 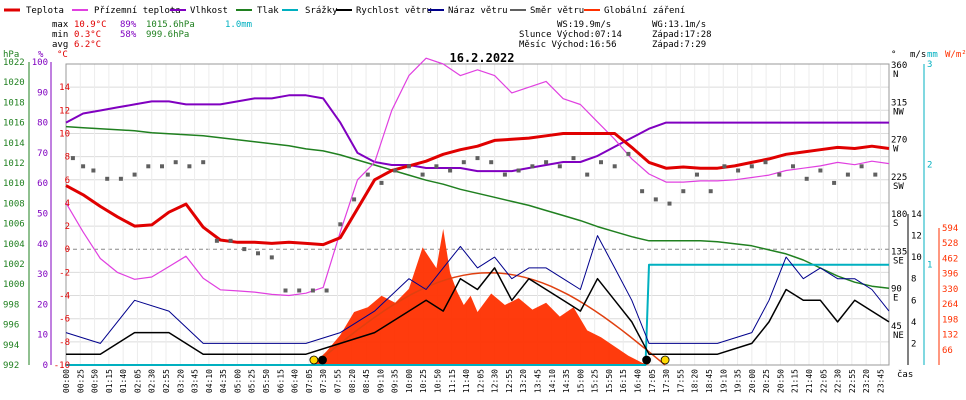 I want to click on stats-min-press: 999.6hPa, so click(x=167, y=35).